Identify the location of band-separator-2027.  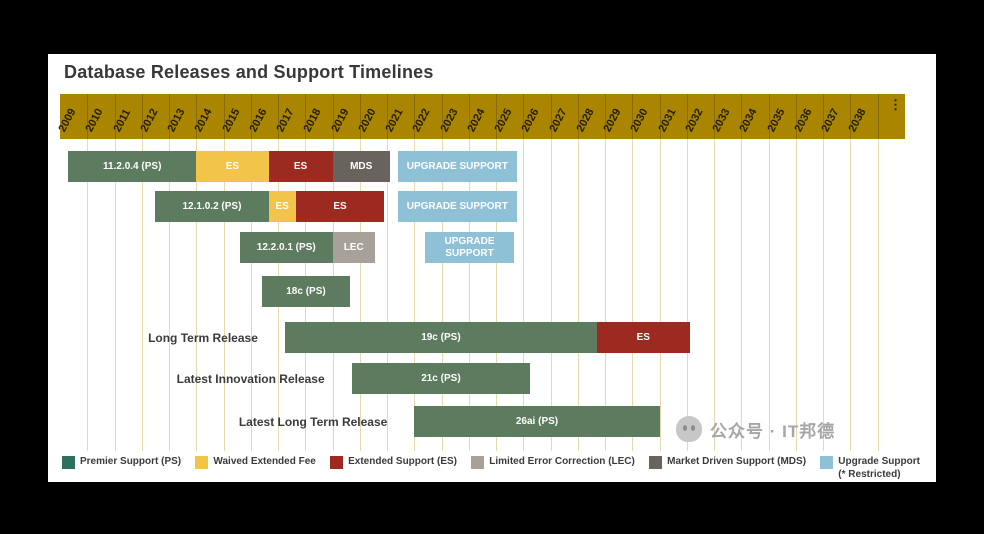
(551, 116).